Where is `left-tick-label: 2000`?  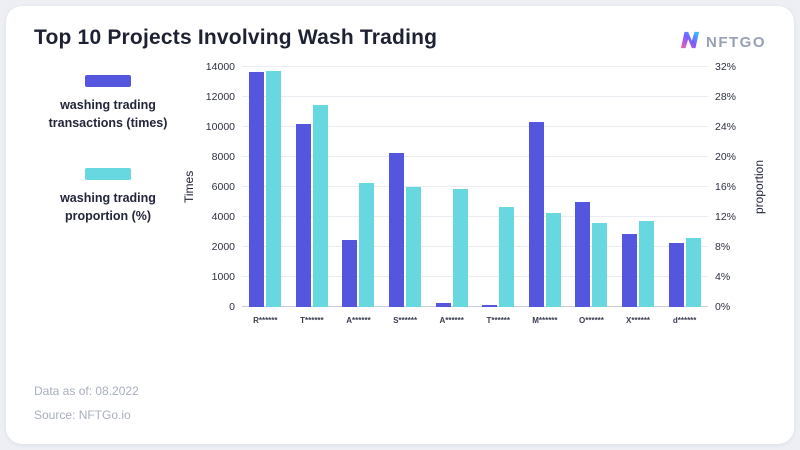
left-tick-label: 2000 is located at coordinates (223, 247).